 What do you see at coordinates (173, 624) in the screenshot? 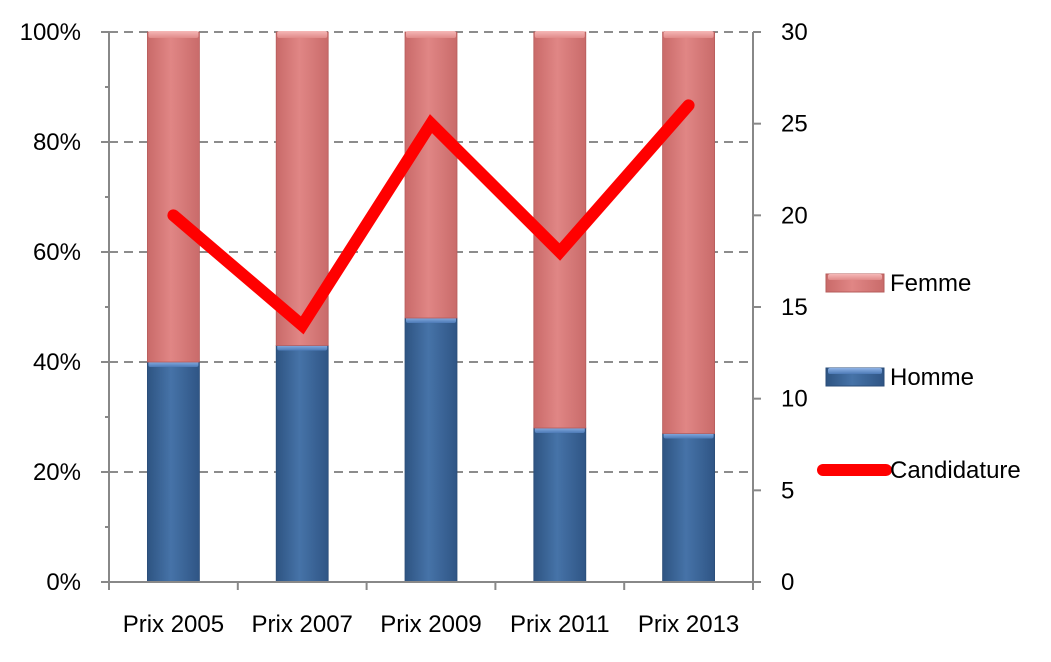
I see `x-tick-label: Prix 2005` at bounding box center [173, 624].